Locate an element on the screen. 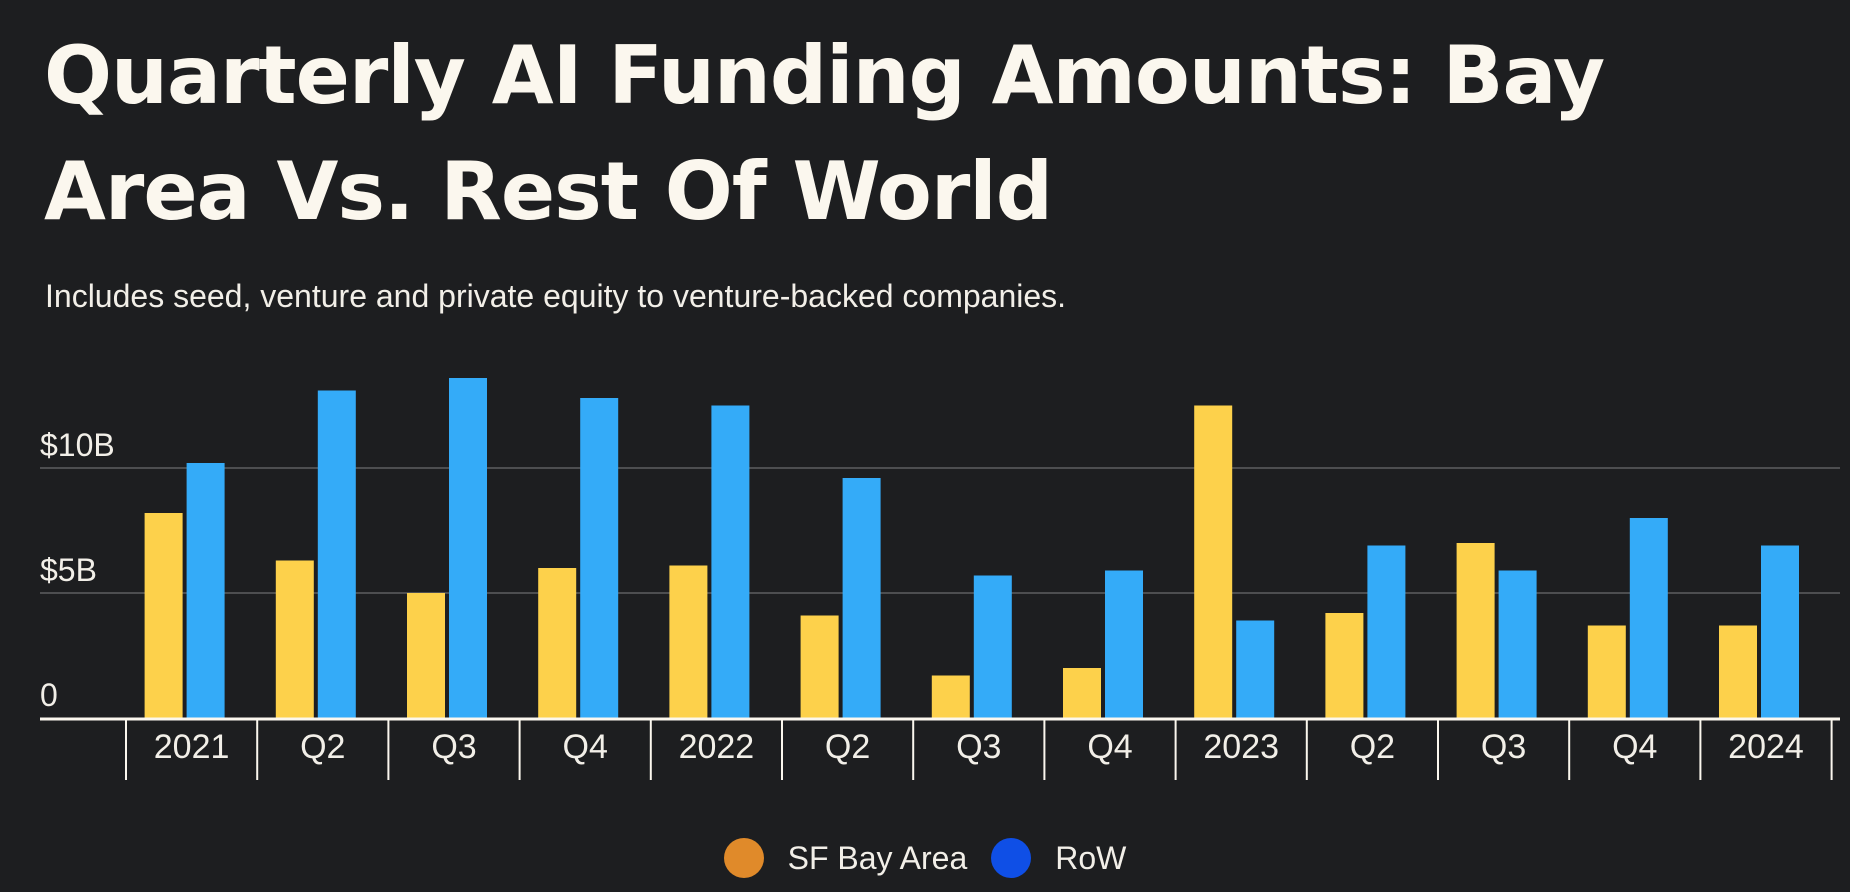 The width and height of the screenshot is (1850, 892). legend-swatch-row is located at coordinates (1011, 858).